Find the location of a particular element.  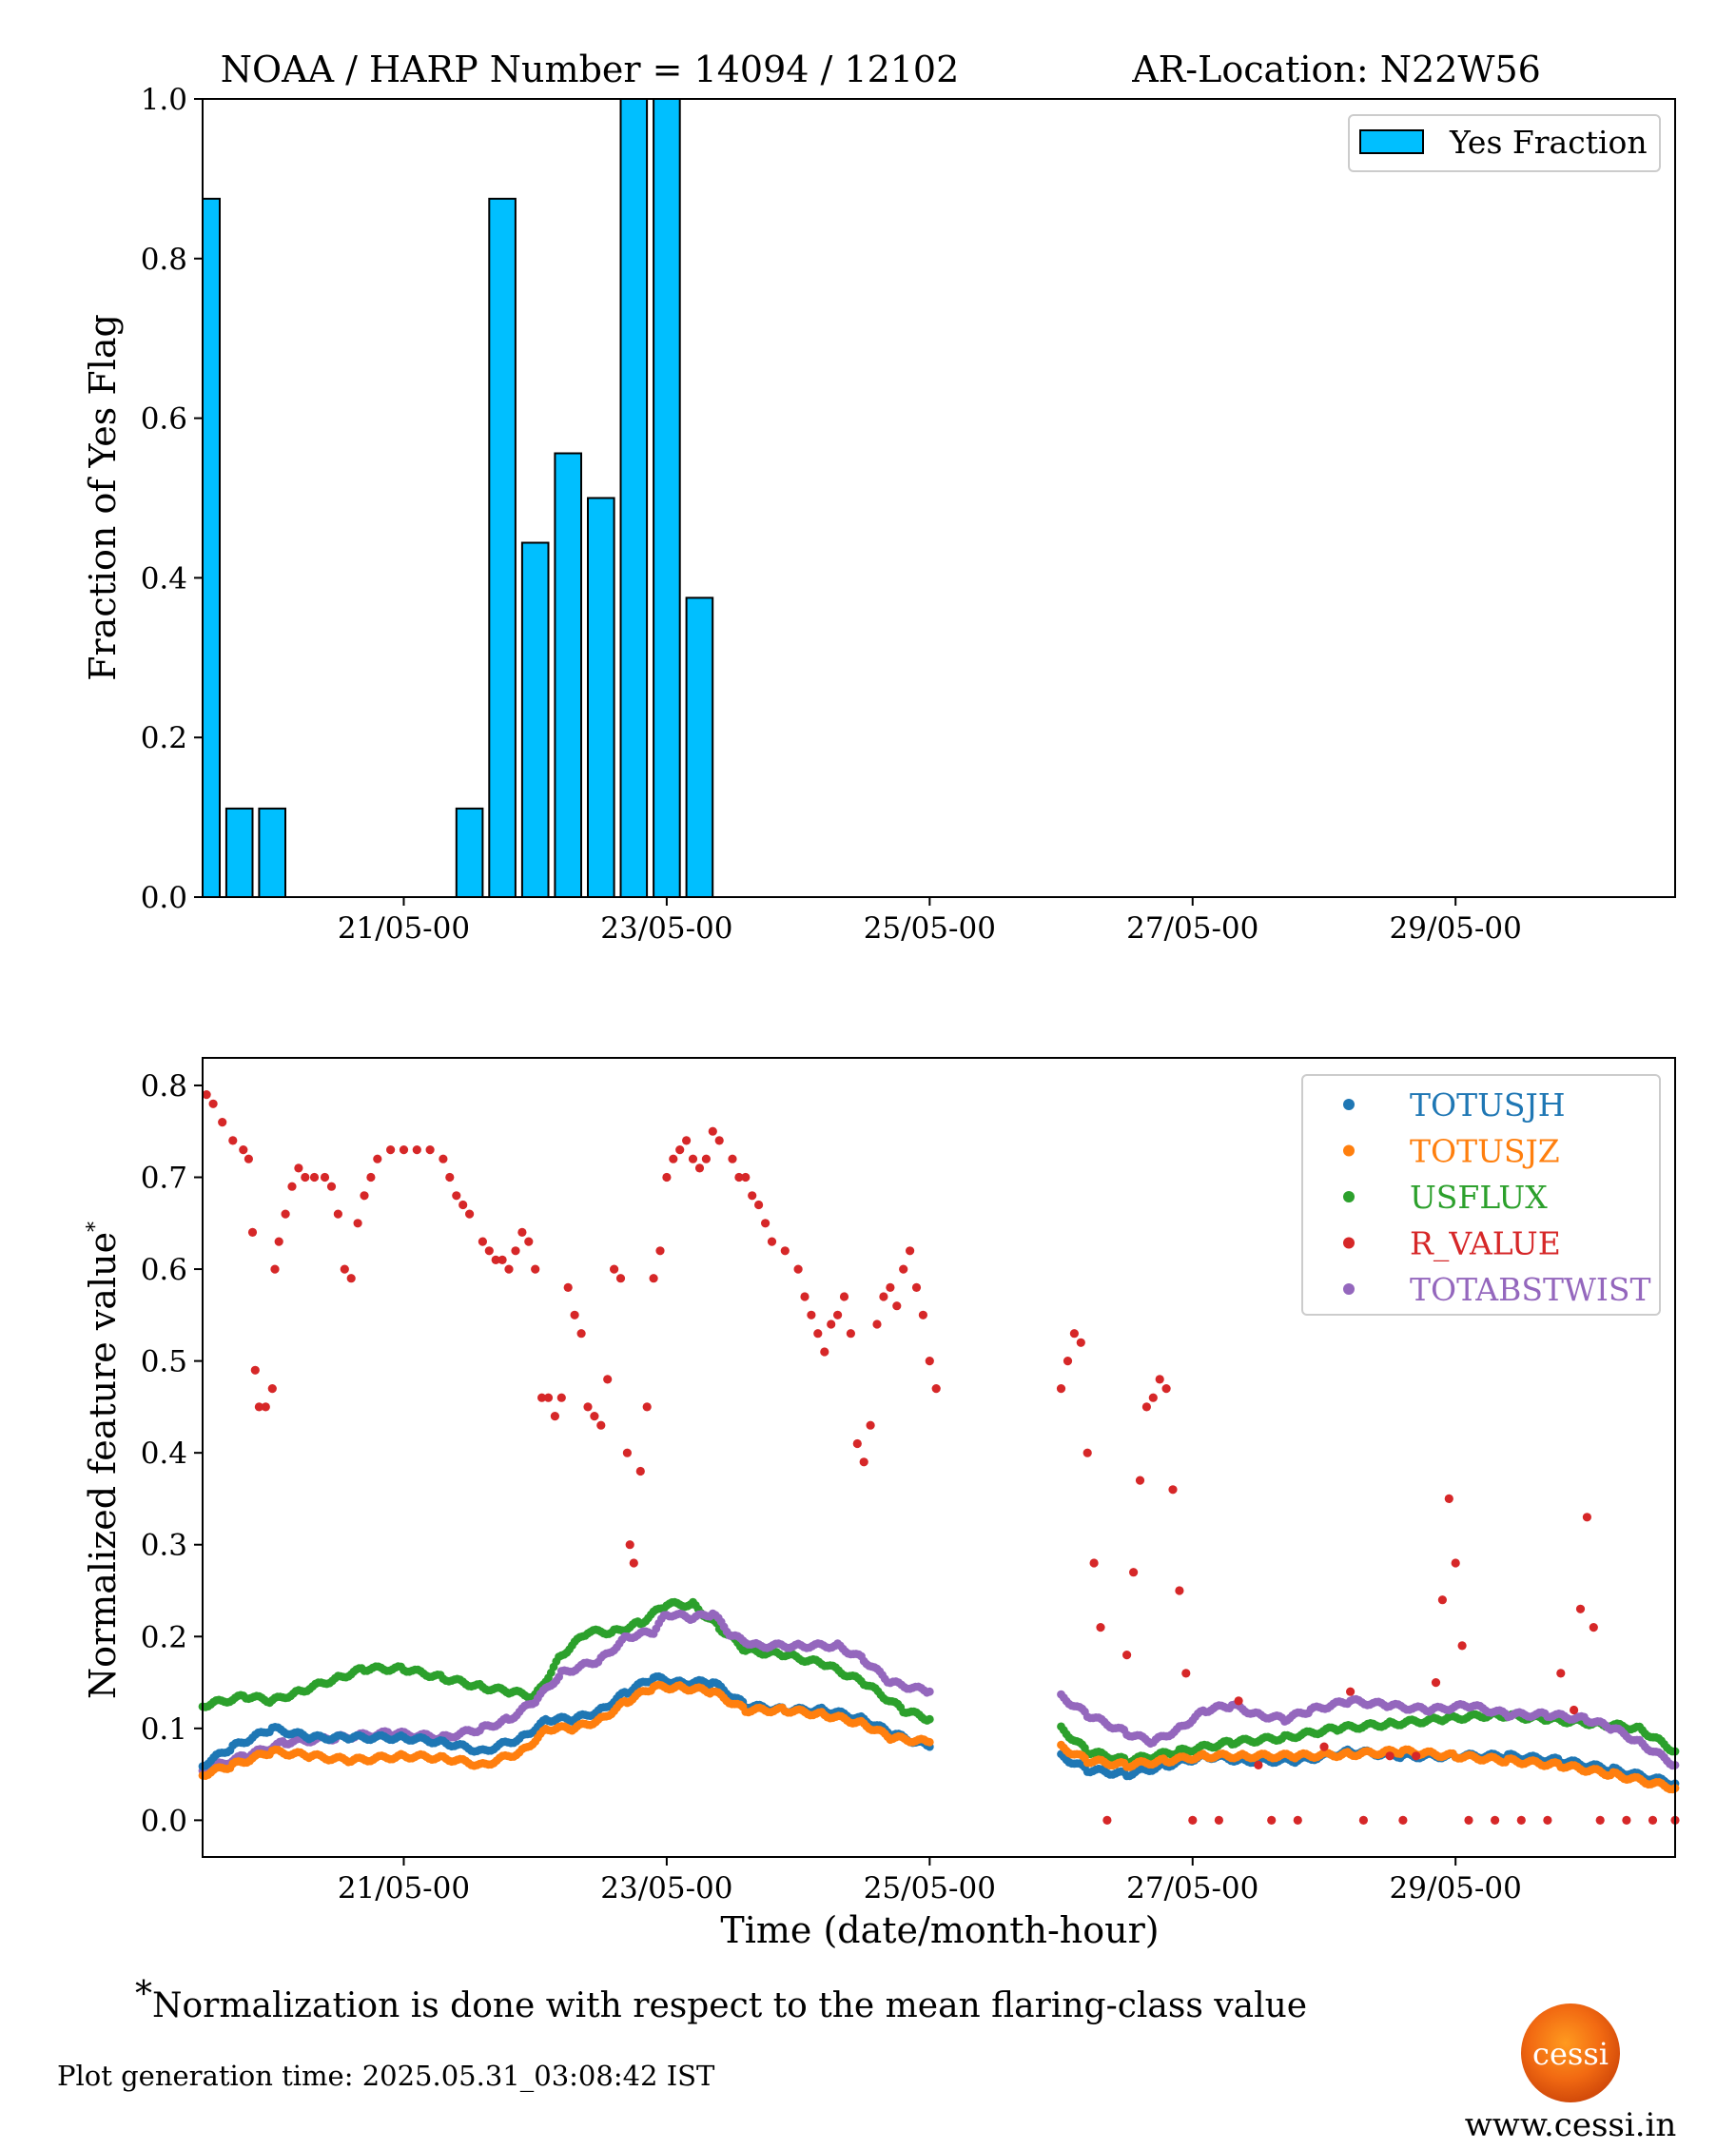

bottom-y-axis-label-mark: * is located at coordinates (96, 1227).